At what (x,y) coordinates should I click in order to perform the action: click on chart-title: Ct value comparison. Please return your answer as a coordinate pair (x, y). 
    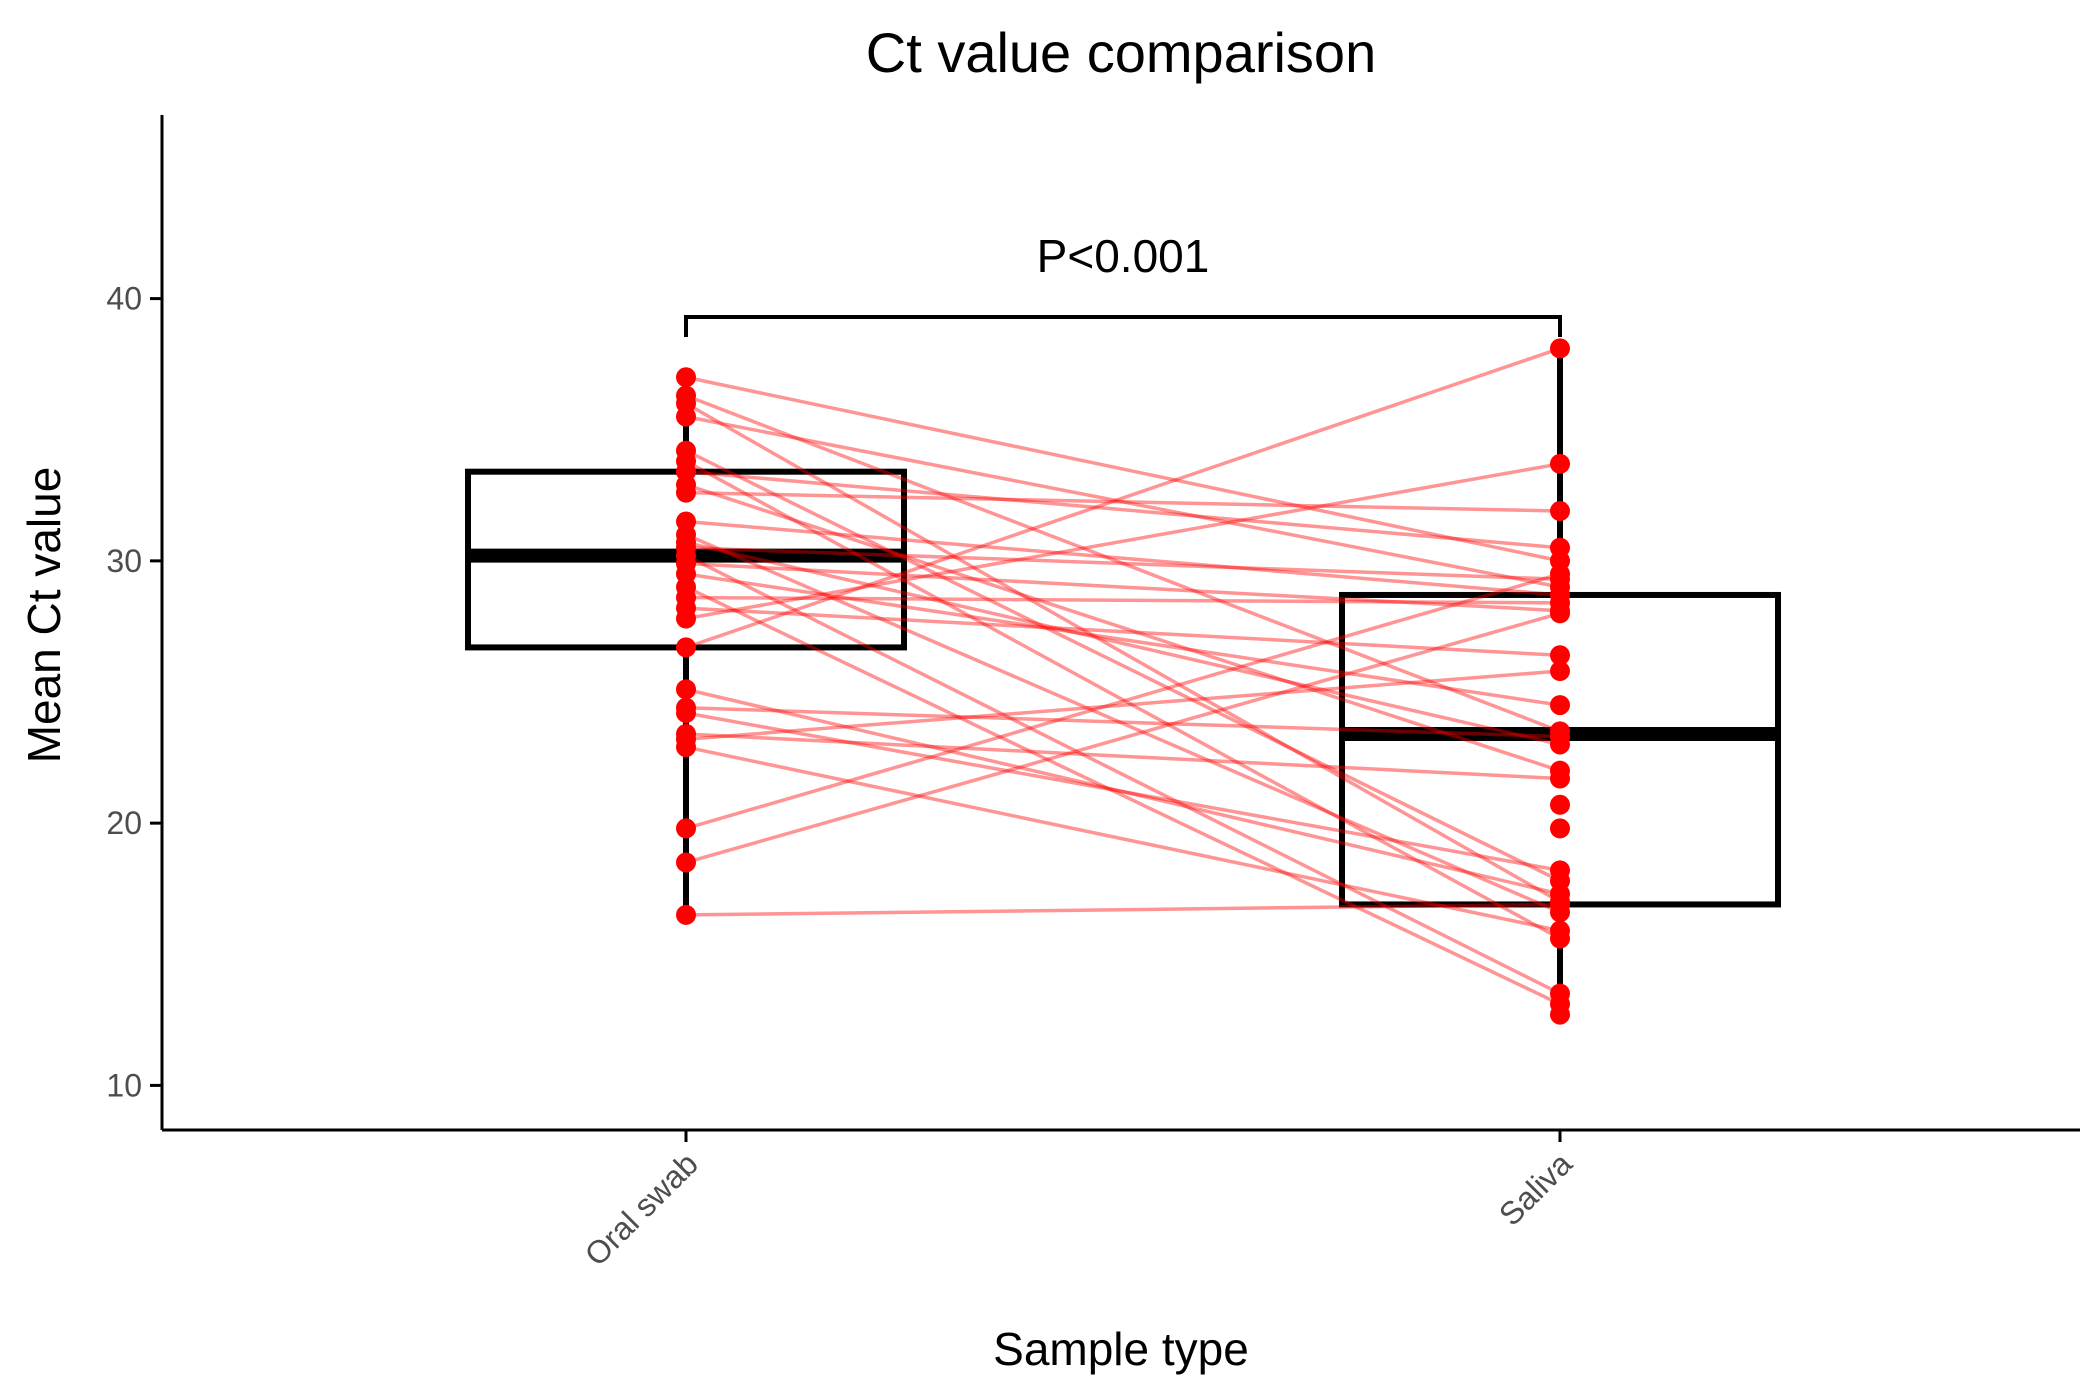
    Looking at the image, I should click on (1121, 52).